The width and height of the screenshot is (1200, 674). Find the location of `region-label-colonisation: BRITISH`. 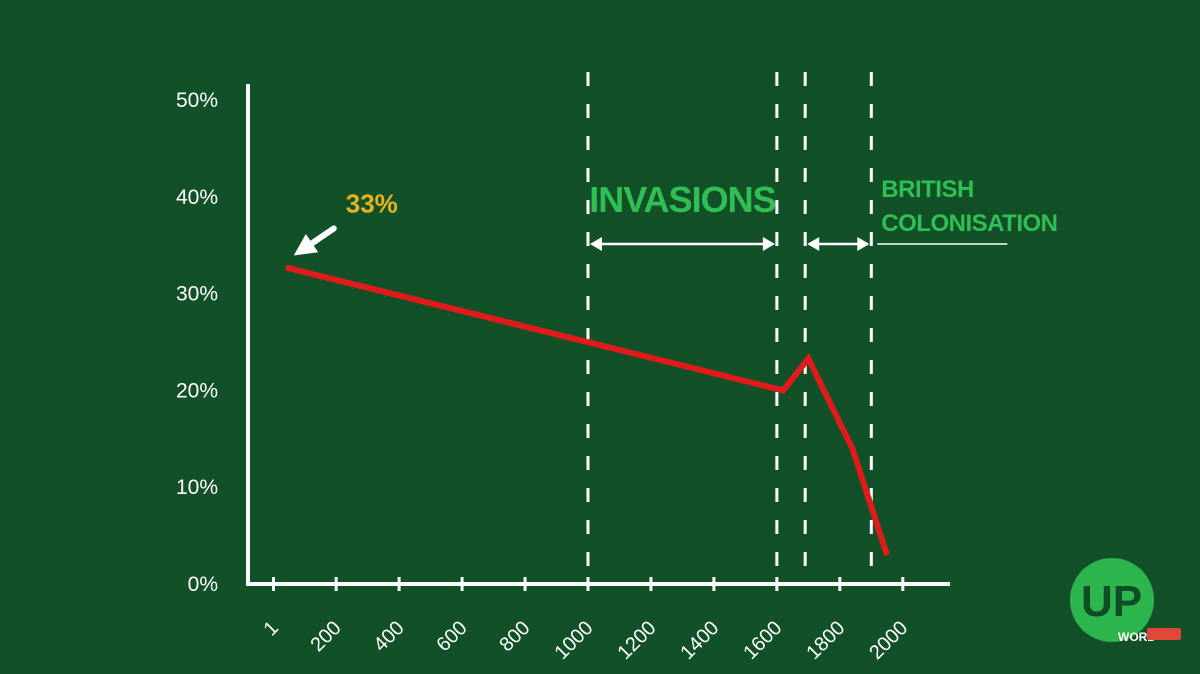

region-label-colonisation: BRITISH is located at coordinates (927, 189).